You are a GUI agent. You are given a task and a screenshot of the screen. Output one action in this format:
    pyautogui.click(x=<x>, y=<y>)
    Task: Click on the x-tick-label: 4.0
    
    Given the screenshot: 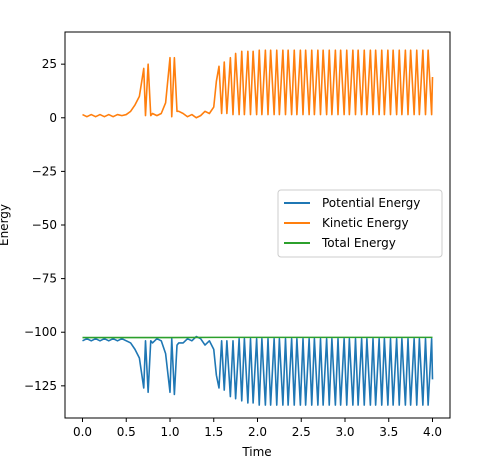 What is the action you would take?
    pyautogui.click(x=432, y=432)
    